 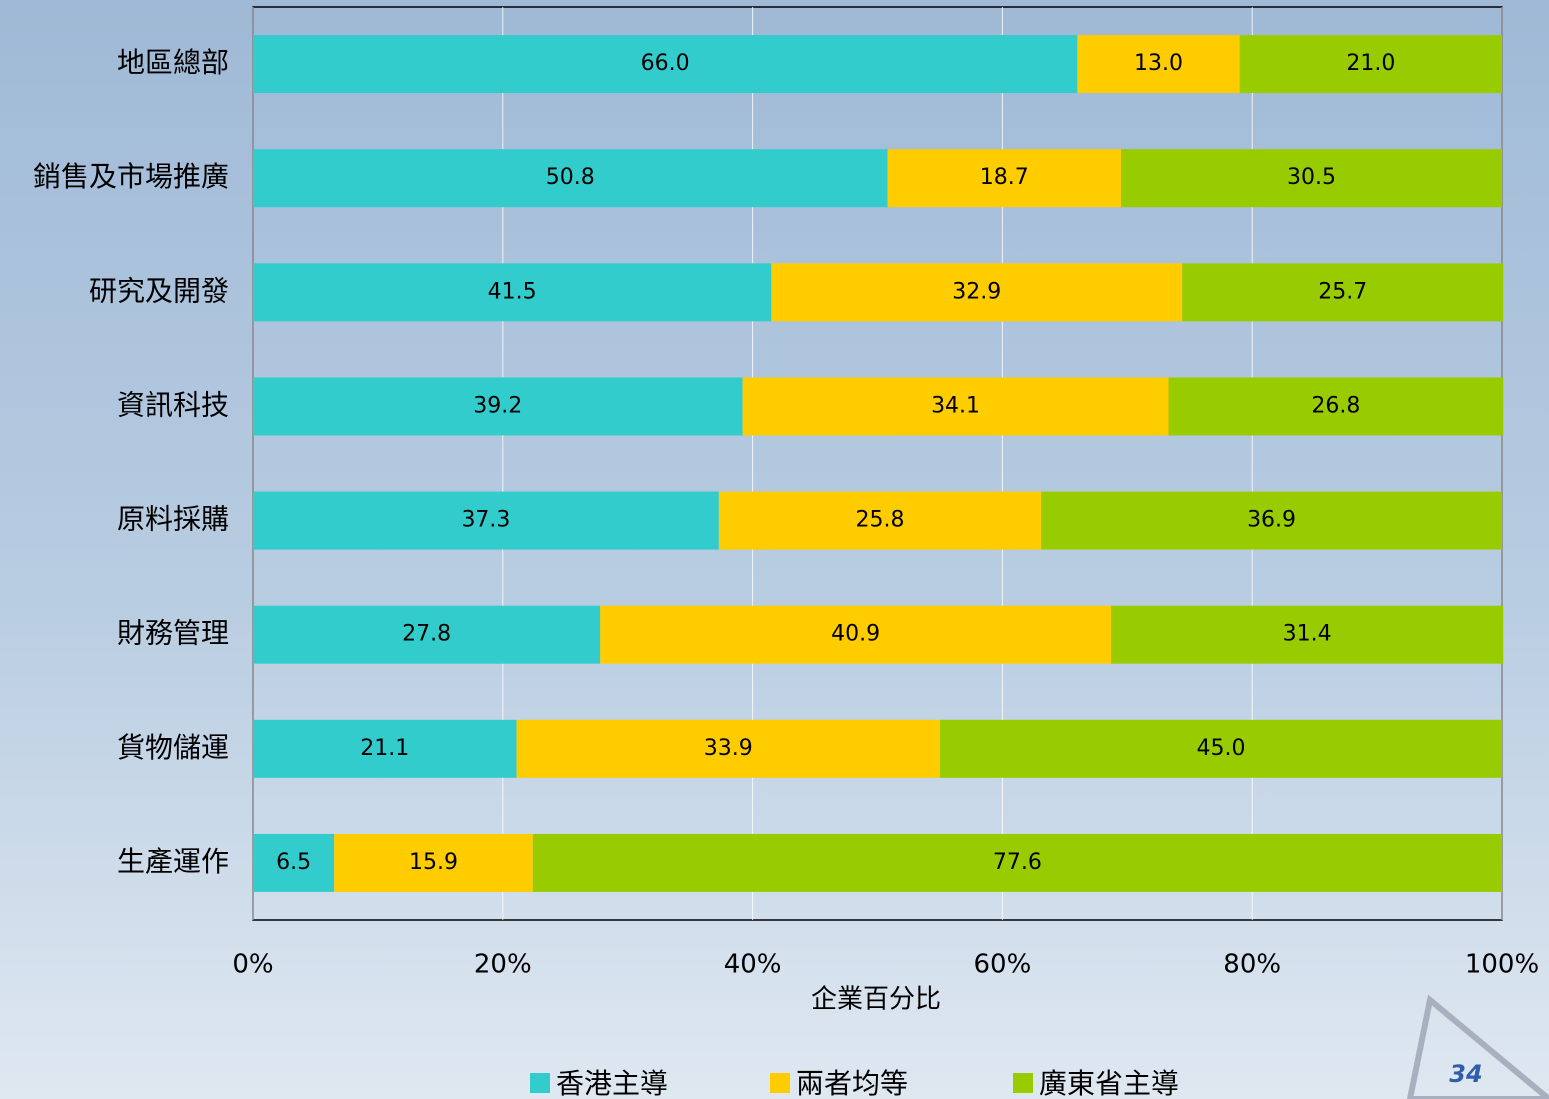 What do you see at coordinates (1502, 965) in the screenshot?
I see `x-tick-label: 100%` at bounding box center [1502, 965].